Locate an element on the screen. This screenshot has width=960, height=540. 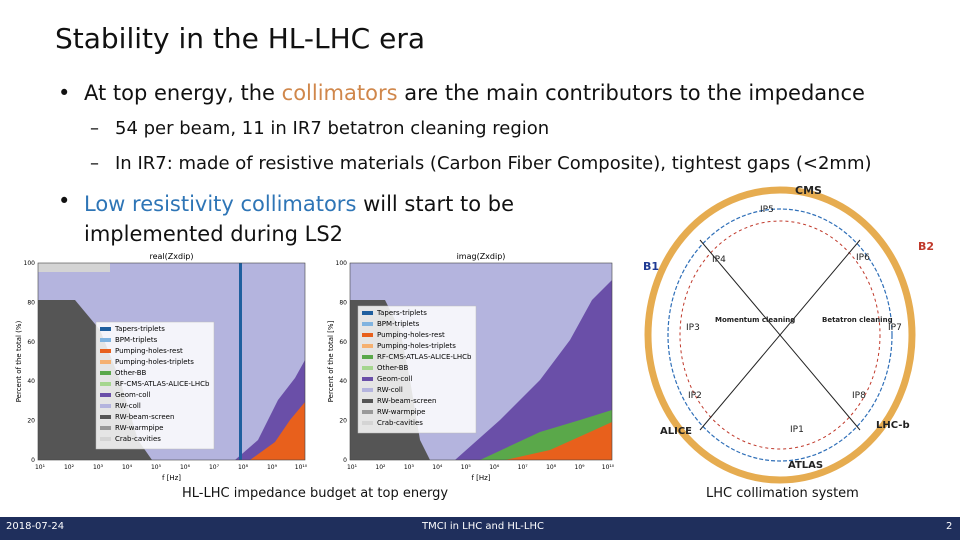
ring-label: IP3 is located at coordinates (693, 328).